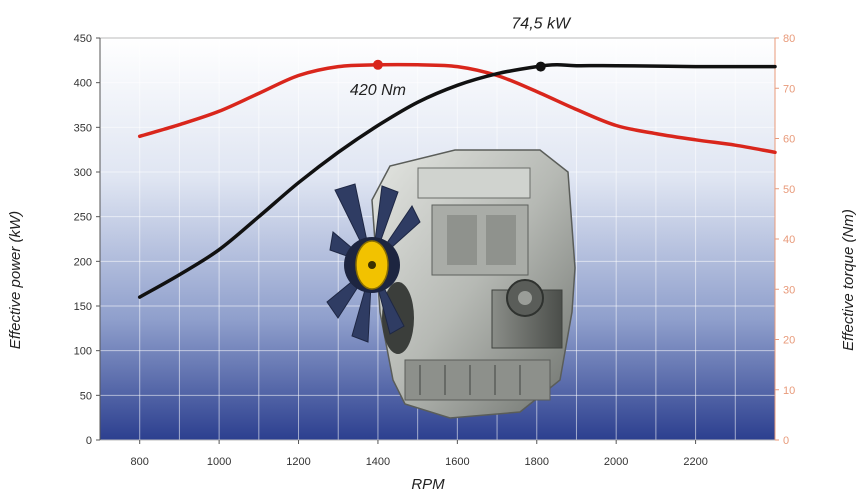 The height and width of the screenshot is (494, 867). Describe the element at coordinates (428, 484) in the screenshot. I see `x-axis-title: RPM` at that location.